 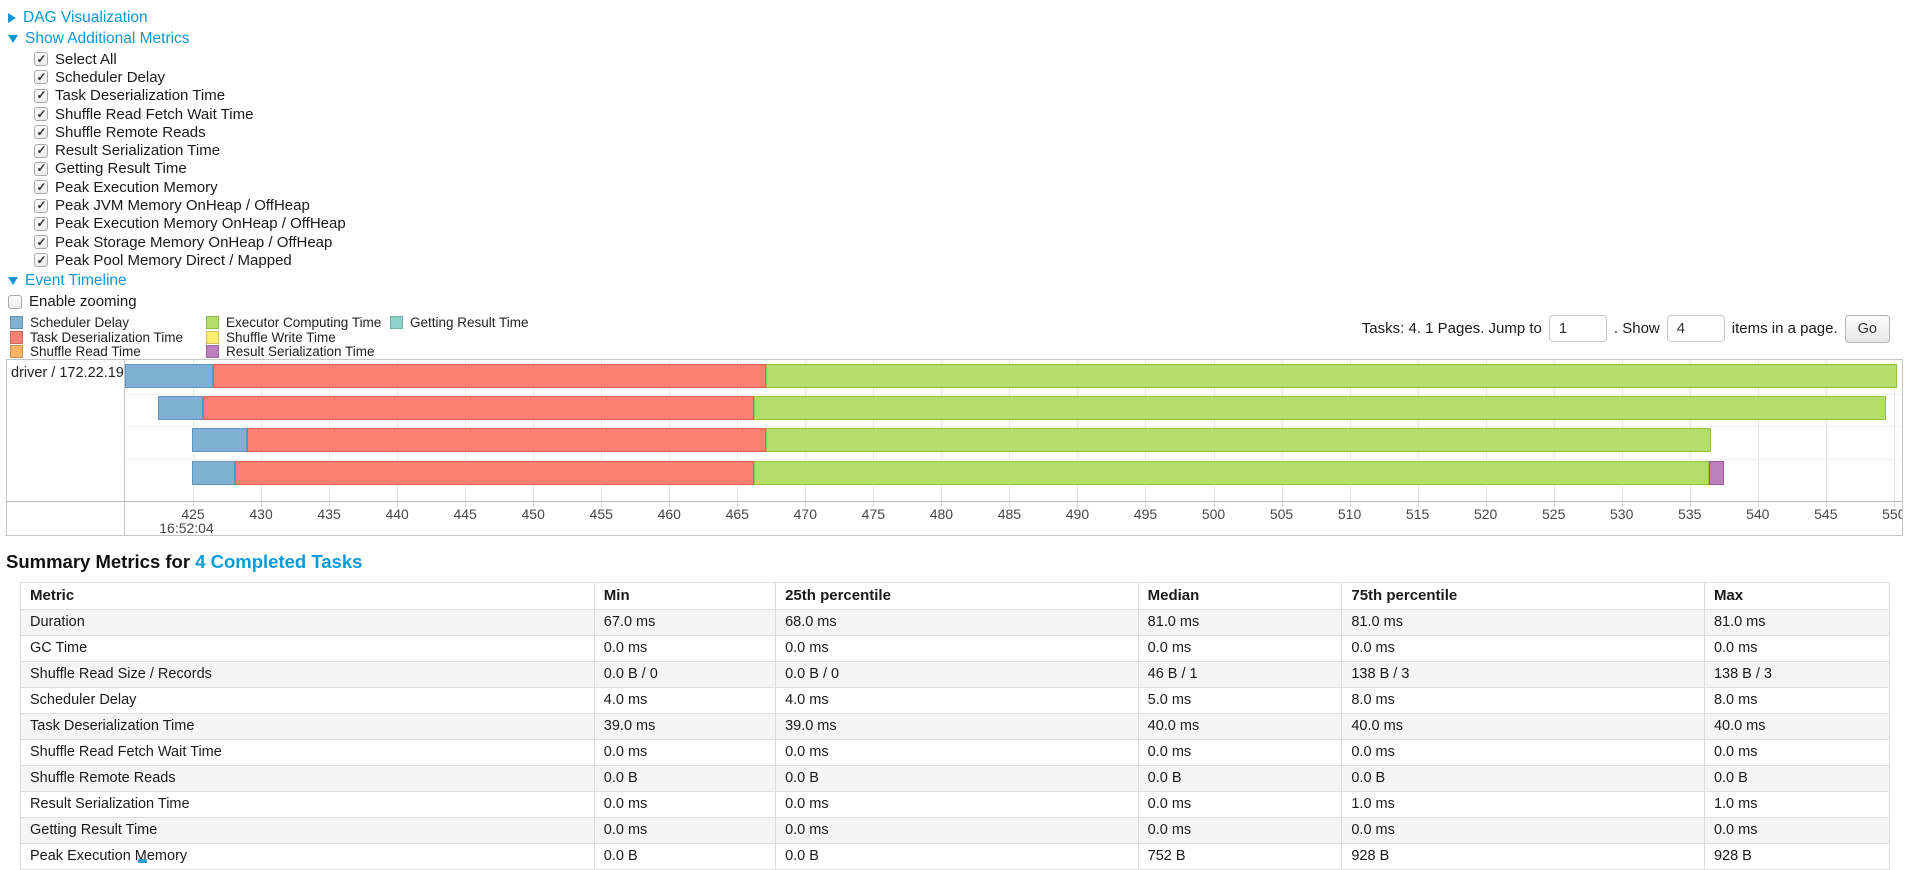 I want to click on metric-value-cell: 1.0 ms, so click(x=1523, y=804).